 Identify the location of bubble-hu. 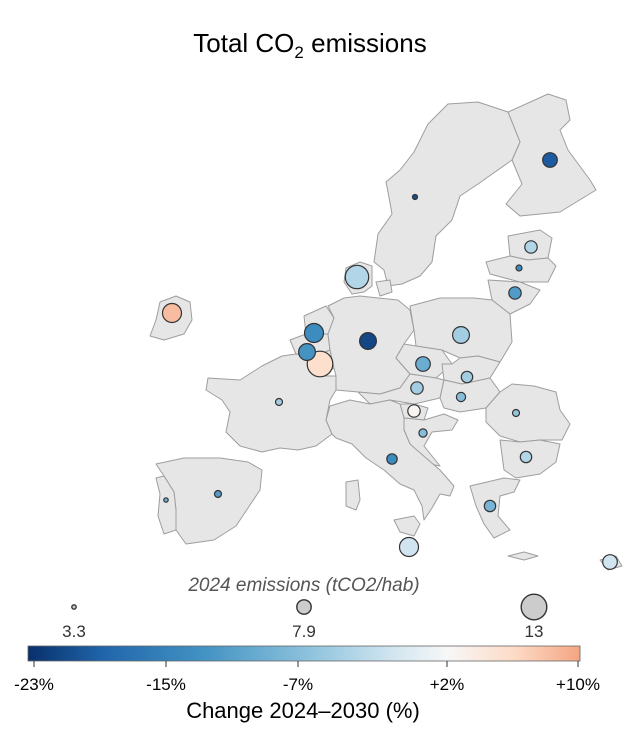
(461, 397).